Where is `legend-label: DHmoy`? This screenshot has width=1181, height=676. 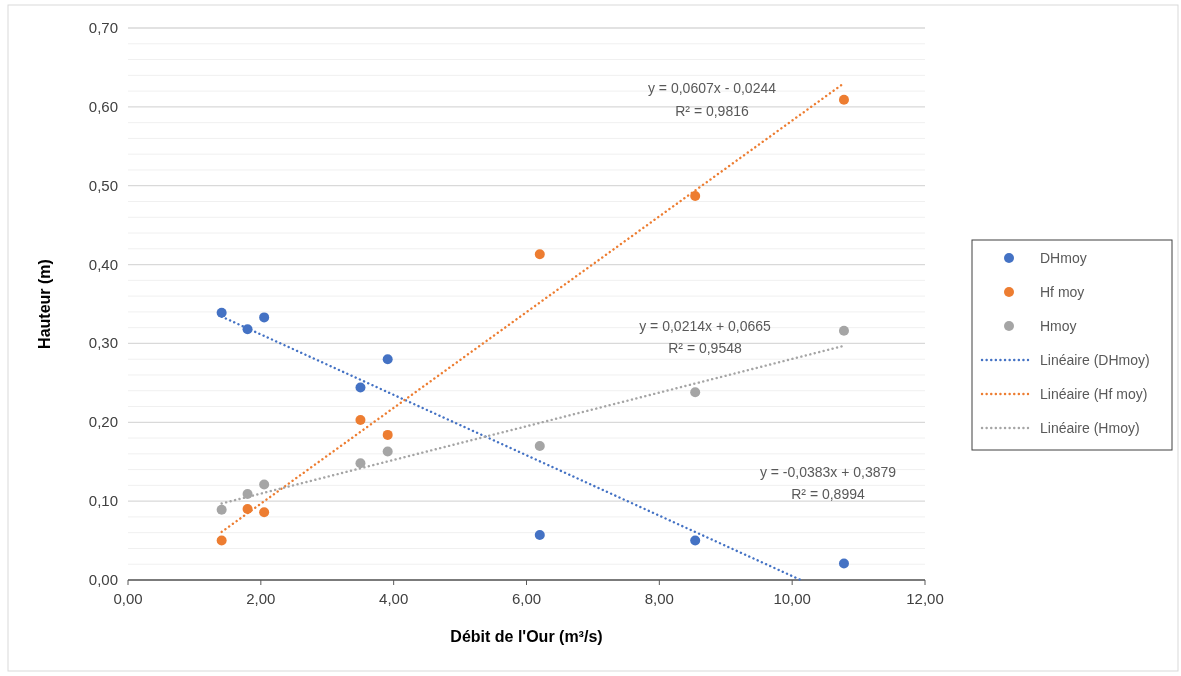
legend-label: DHmoy is located at coordinates (1063, 258).